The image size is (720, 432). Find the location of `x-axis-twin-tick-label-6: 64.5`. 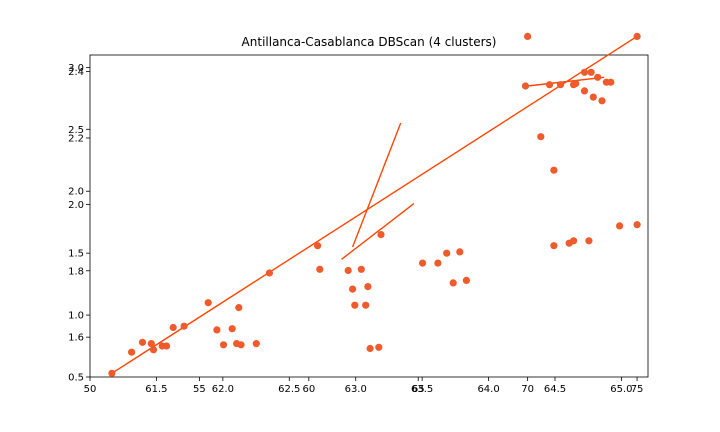

x-axis-twin-tick-label-6: 64.5 is located at coordinates (555, 389).